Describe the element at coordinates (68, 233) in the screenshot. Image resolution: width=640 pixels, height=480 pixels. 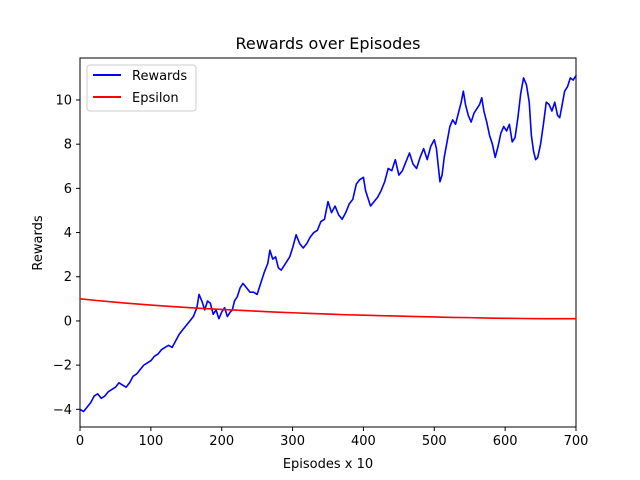
I see `y-tick-label: 4` at that location.